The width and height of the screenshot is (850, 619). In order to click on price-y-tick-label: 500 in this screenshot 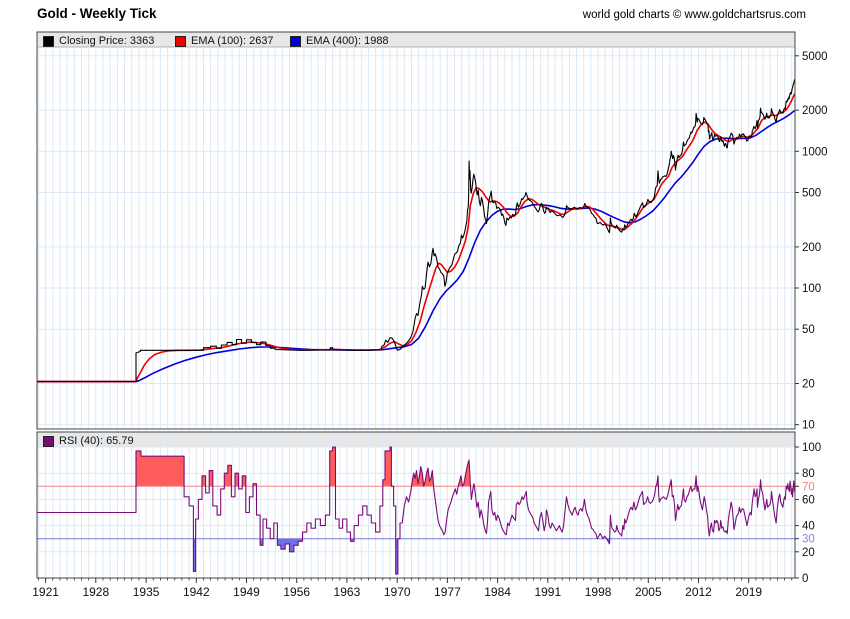, I will do `click(811, 194)`.